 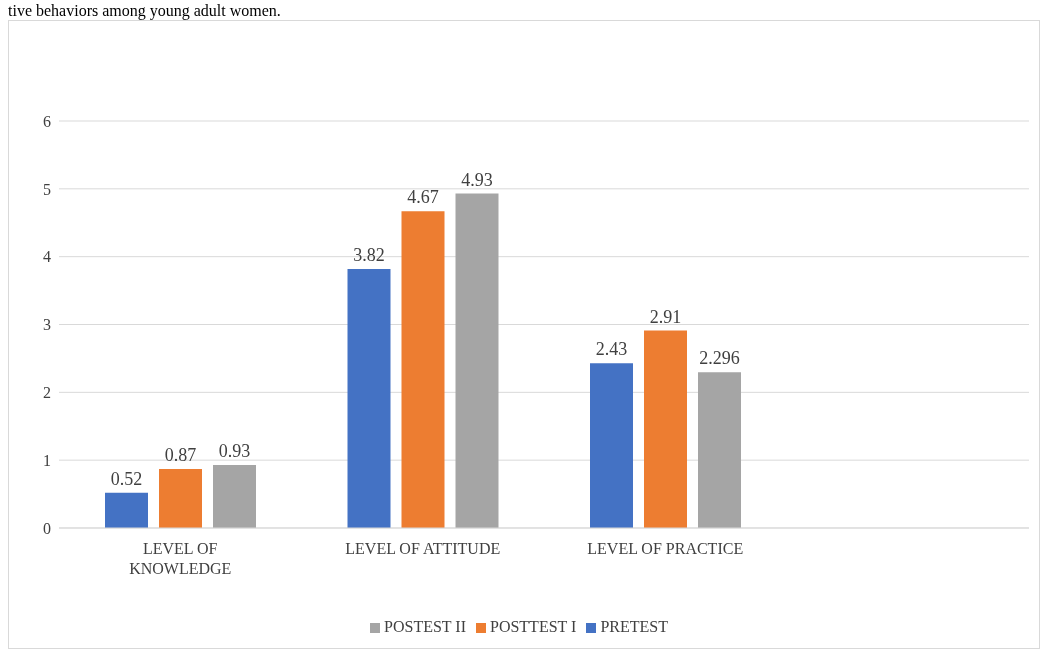 I want to click on data-label: 2.296, so click(x=719, y=358).